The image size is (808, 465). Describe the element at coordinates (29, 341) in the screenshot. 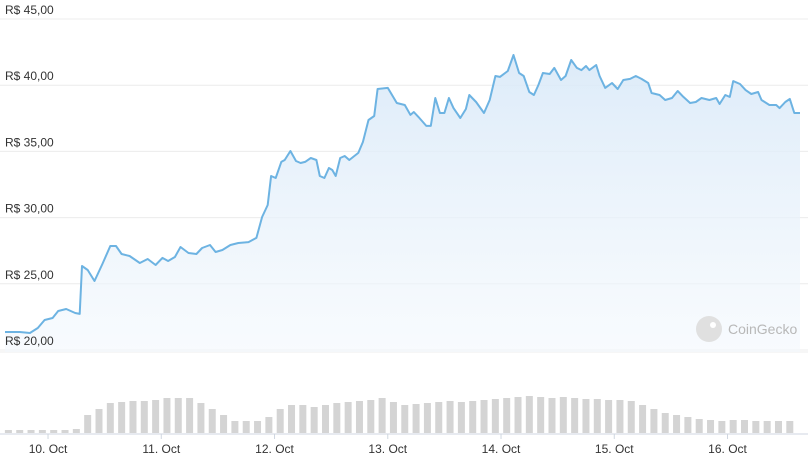

I see `y-tick-label: R$ 20,00` at that location.